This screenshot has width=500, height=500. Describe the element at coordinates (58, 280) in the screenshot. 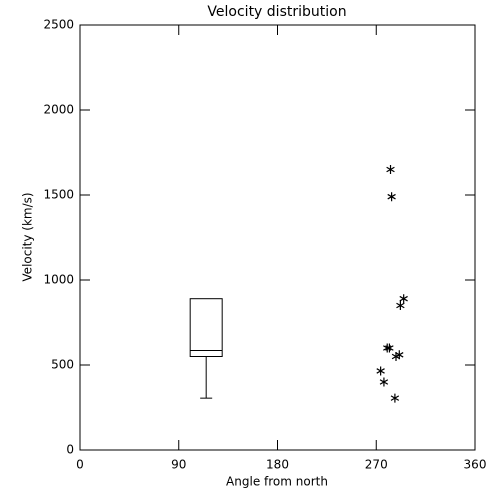

I see `y-tick-label: 1000` at that location.